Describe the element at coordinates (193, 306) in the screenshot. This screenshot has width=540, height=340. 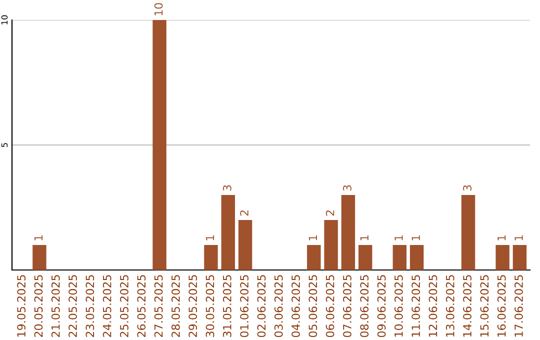
I see `x-tick-label: 29.05.2025` at that location.